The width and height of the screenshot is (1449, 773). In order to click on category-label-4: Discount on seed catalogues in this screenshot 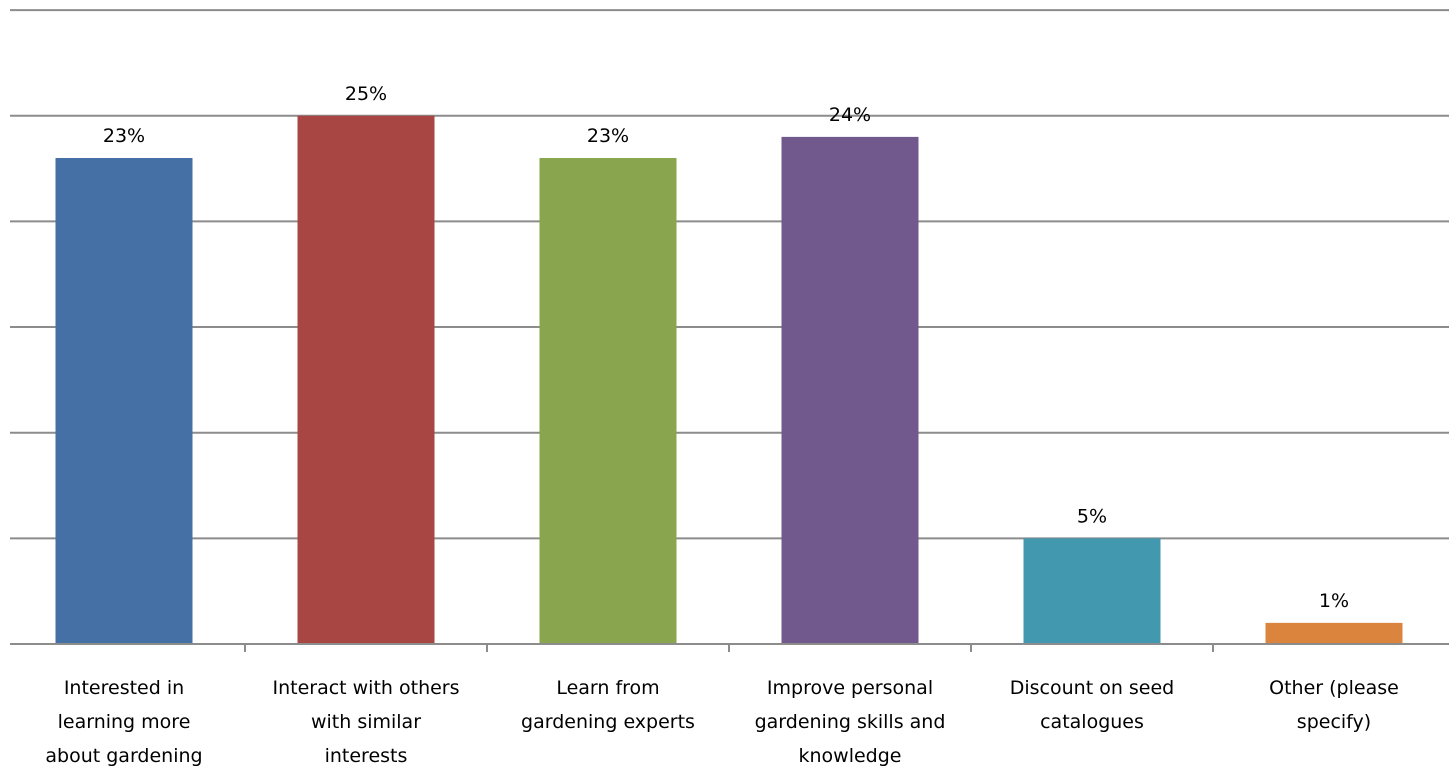, I will do `click(1092, 705)`.